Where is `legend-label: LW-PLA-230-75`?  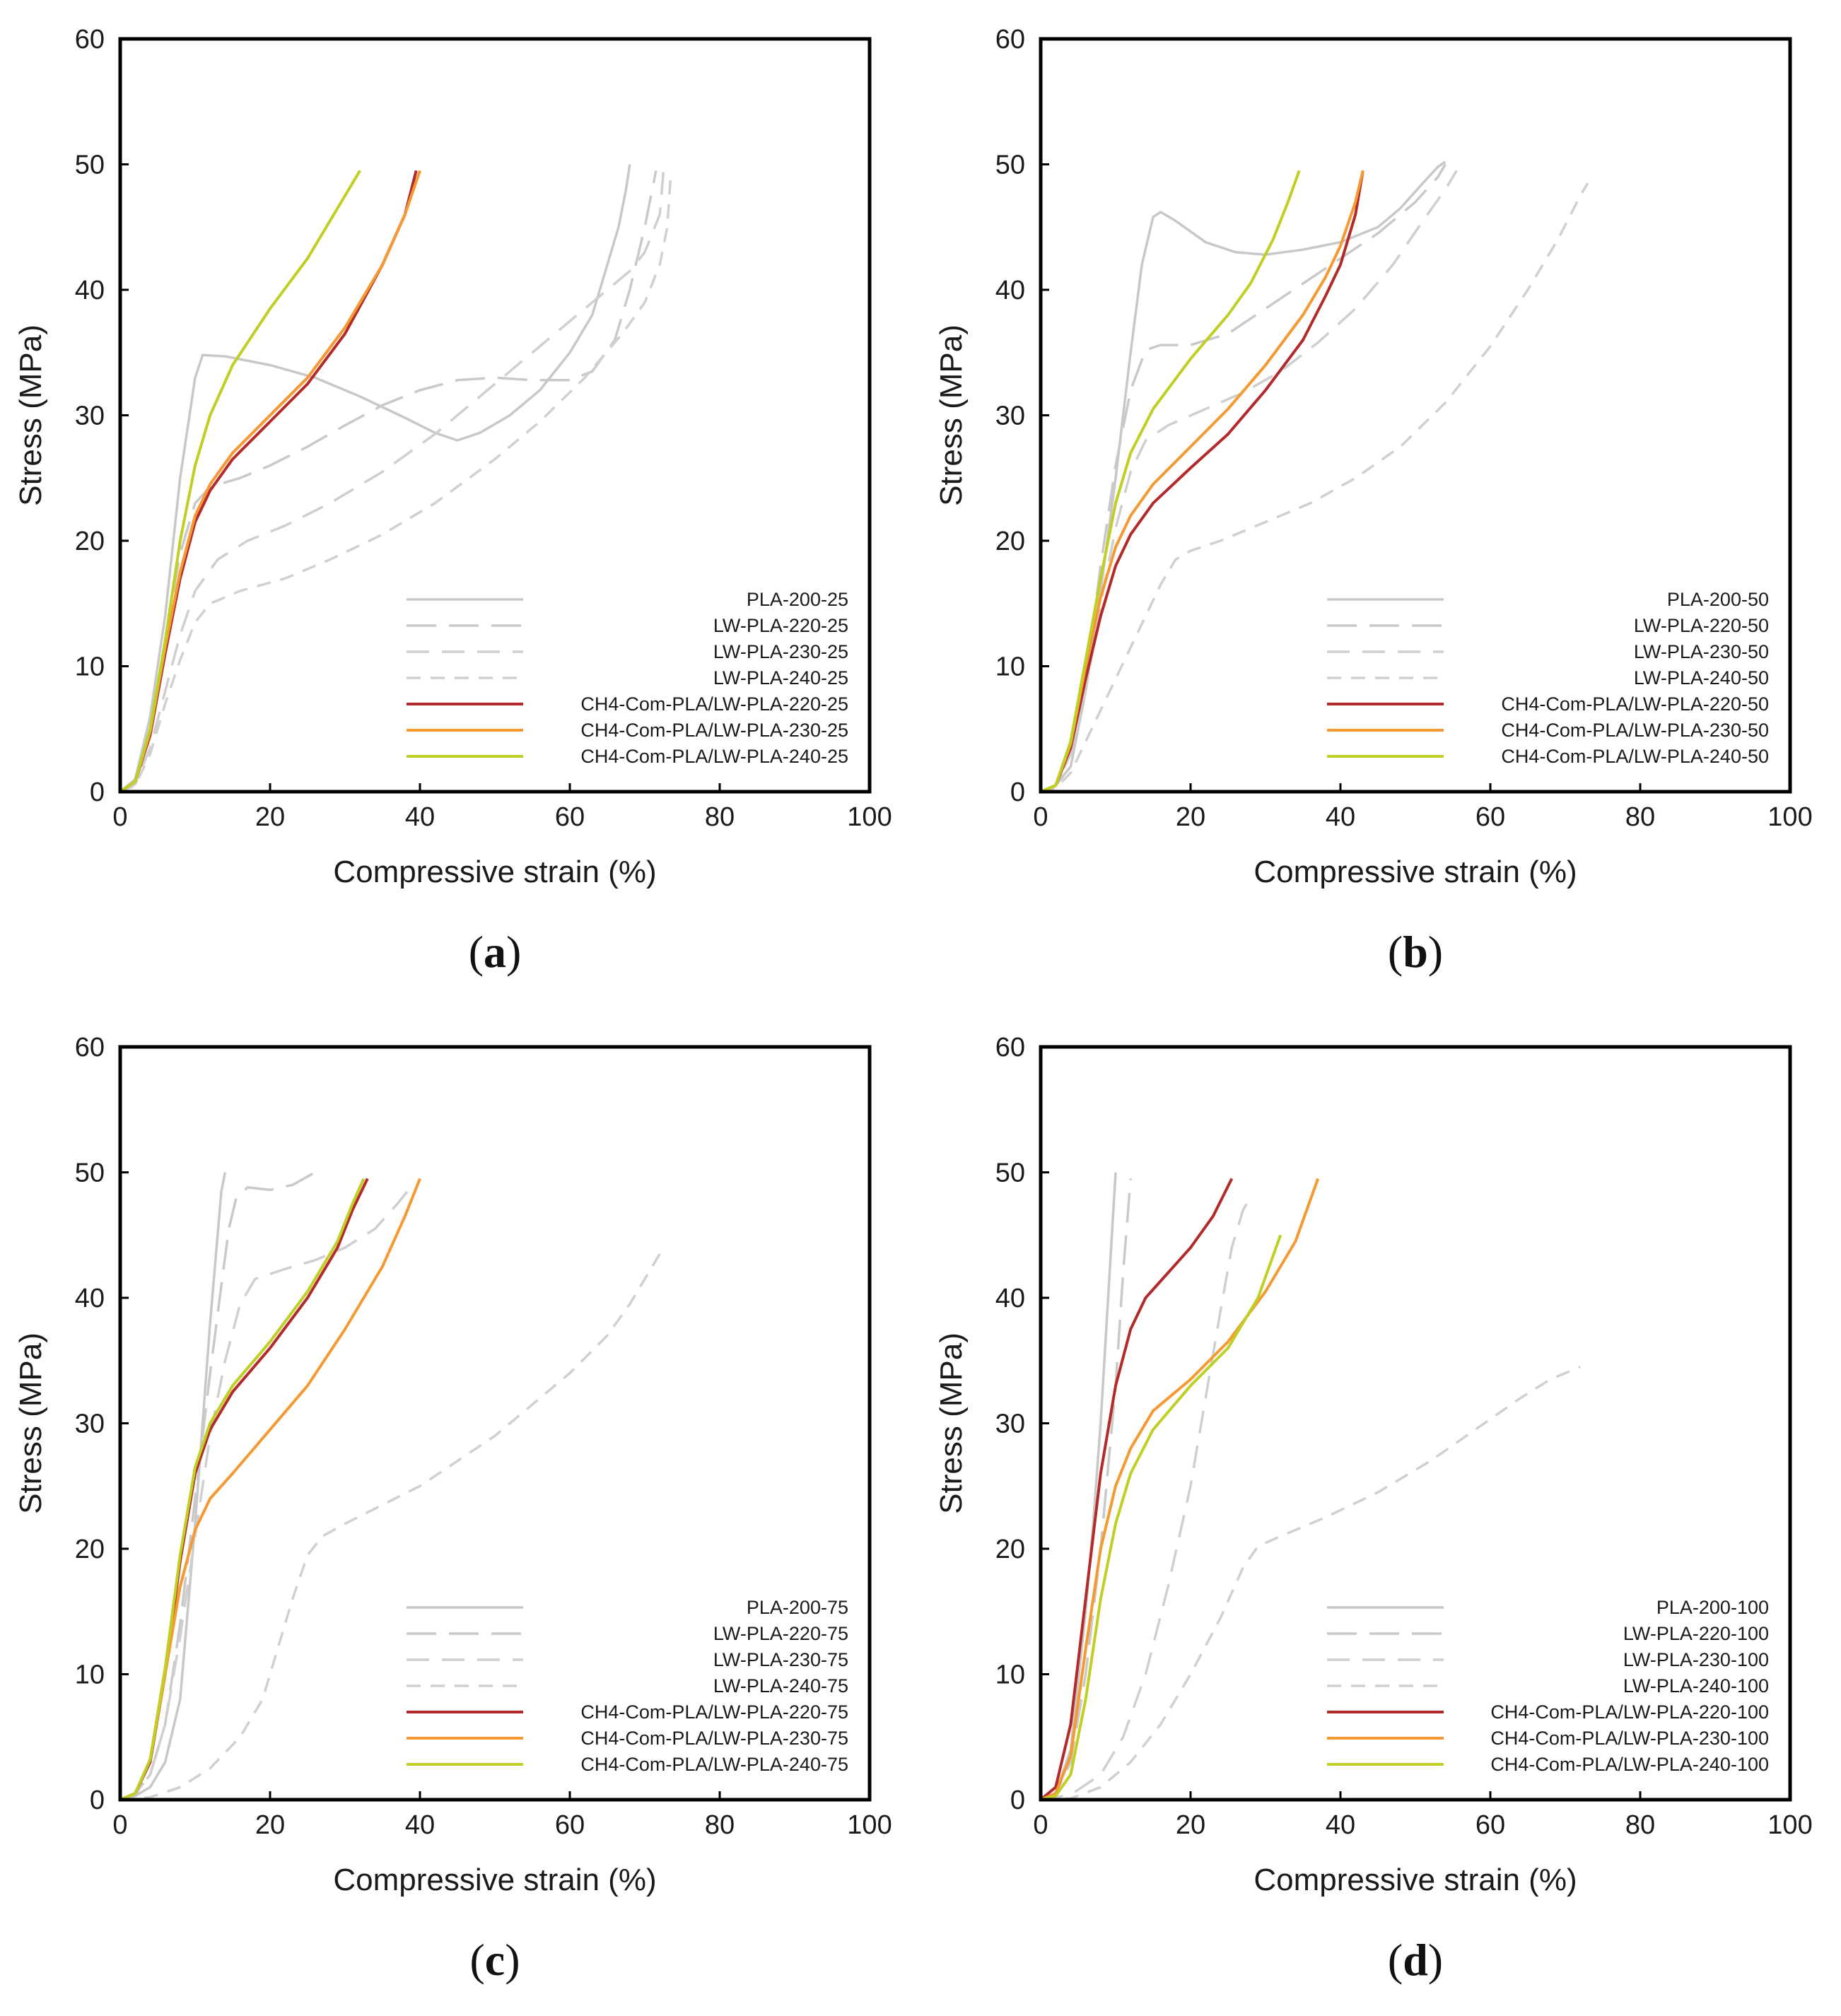
legend-label: LW-PLA-230-75 is located at coordinates (781, 1660).